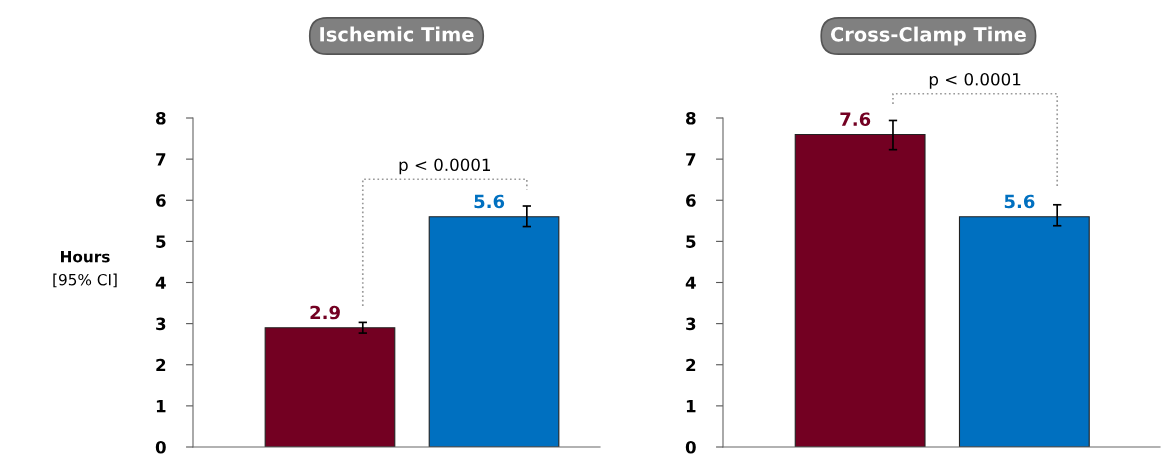 The height and width of the screenshot is (475, 1162). I want to click on chart-title: Ischemic Time, so click(397, 34).